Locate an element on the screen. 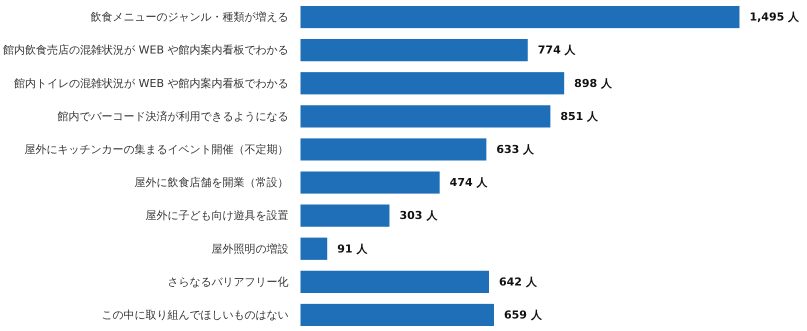  y-tick-label: さらなるバリアフリー化 is located at coordinates (228, 281).